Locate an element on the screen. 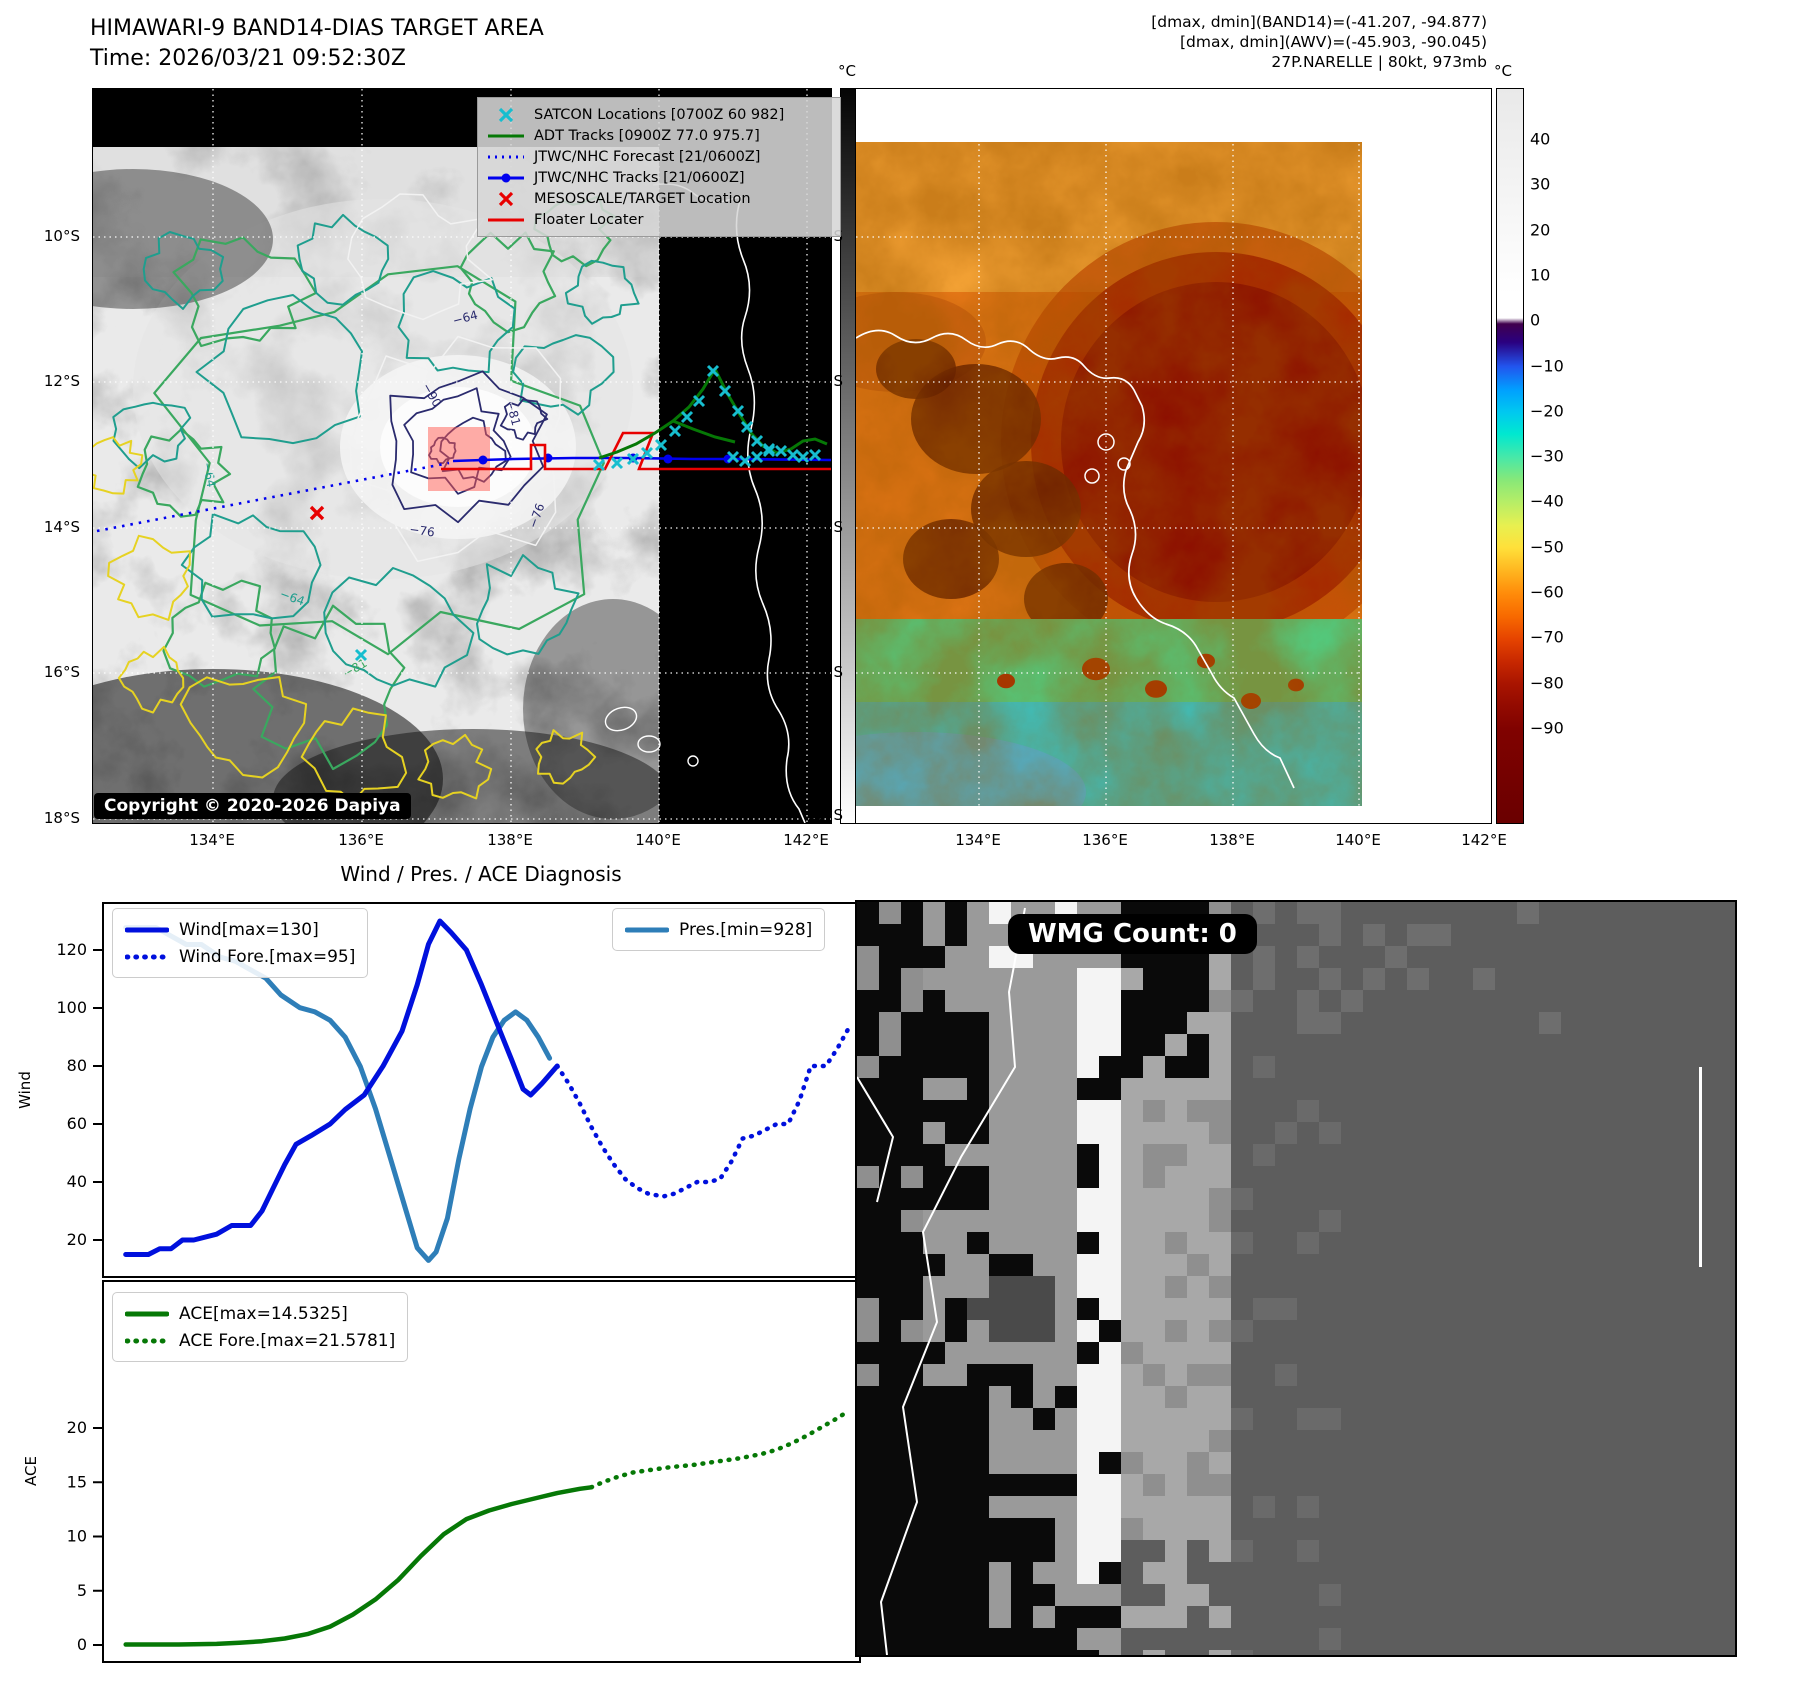  contour-label: −64 is located at coordinates (209, 474).